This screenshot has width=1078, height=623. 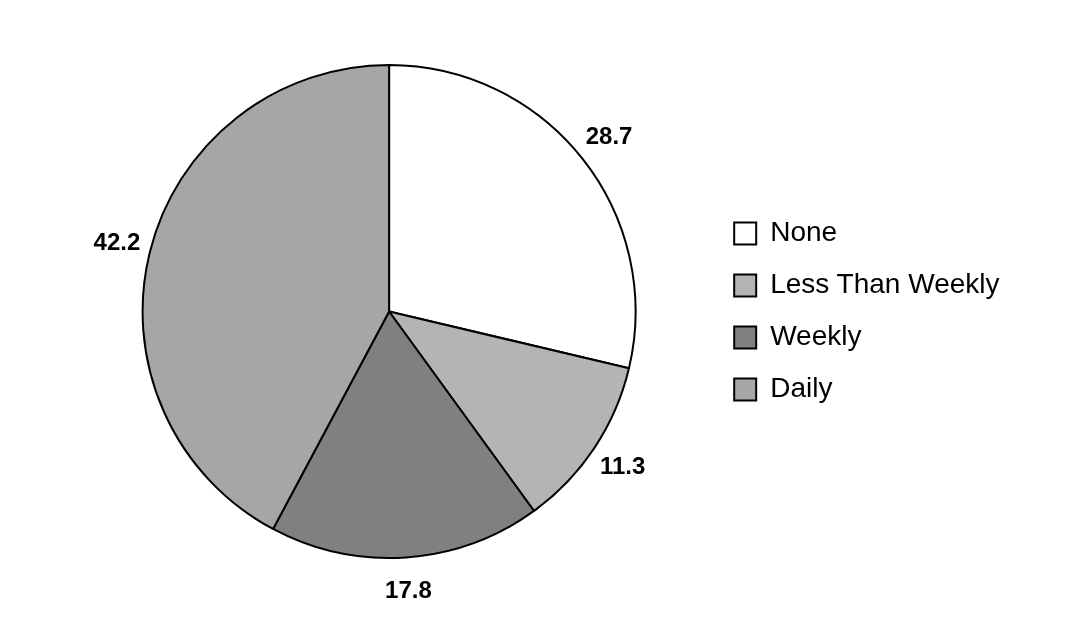 I want to click on legend-label: None, so click(x=804, y=232).